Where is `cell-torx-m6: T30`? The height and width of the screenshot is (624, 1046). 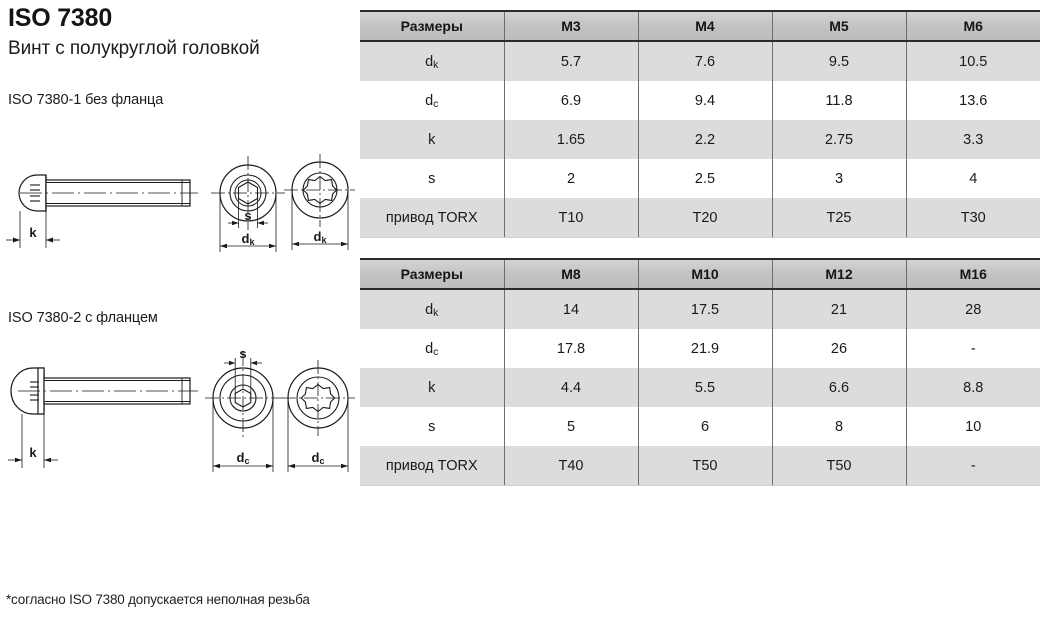 cell-torx-m6: T30 is located at coordinates (972, 218).